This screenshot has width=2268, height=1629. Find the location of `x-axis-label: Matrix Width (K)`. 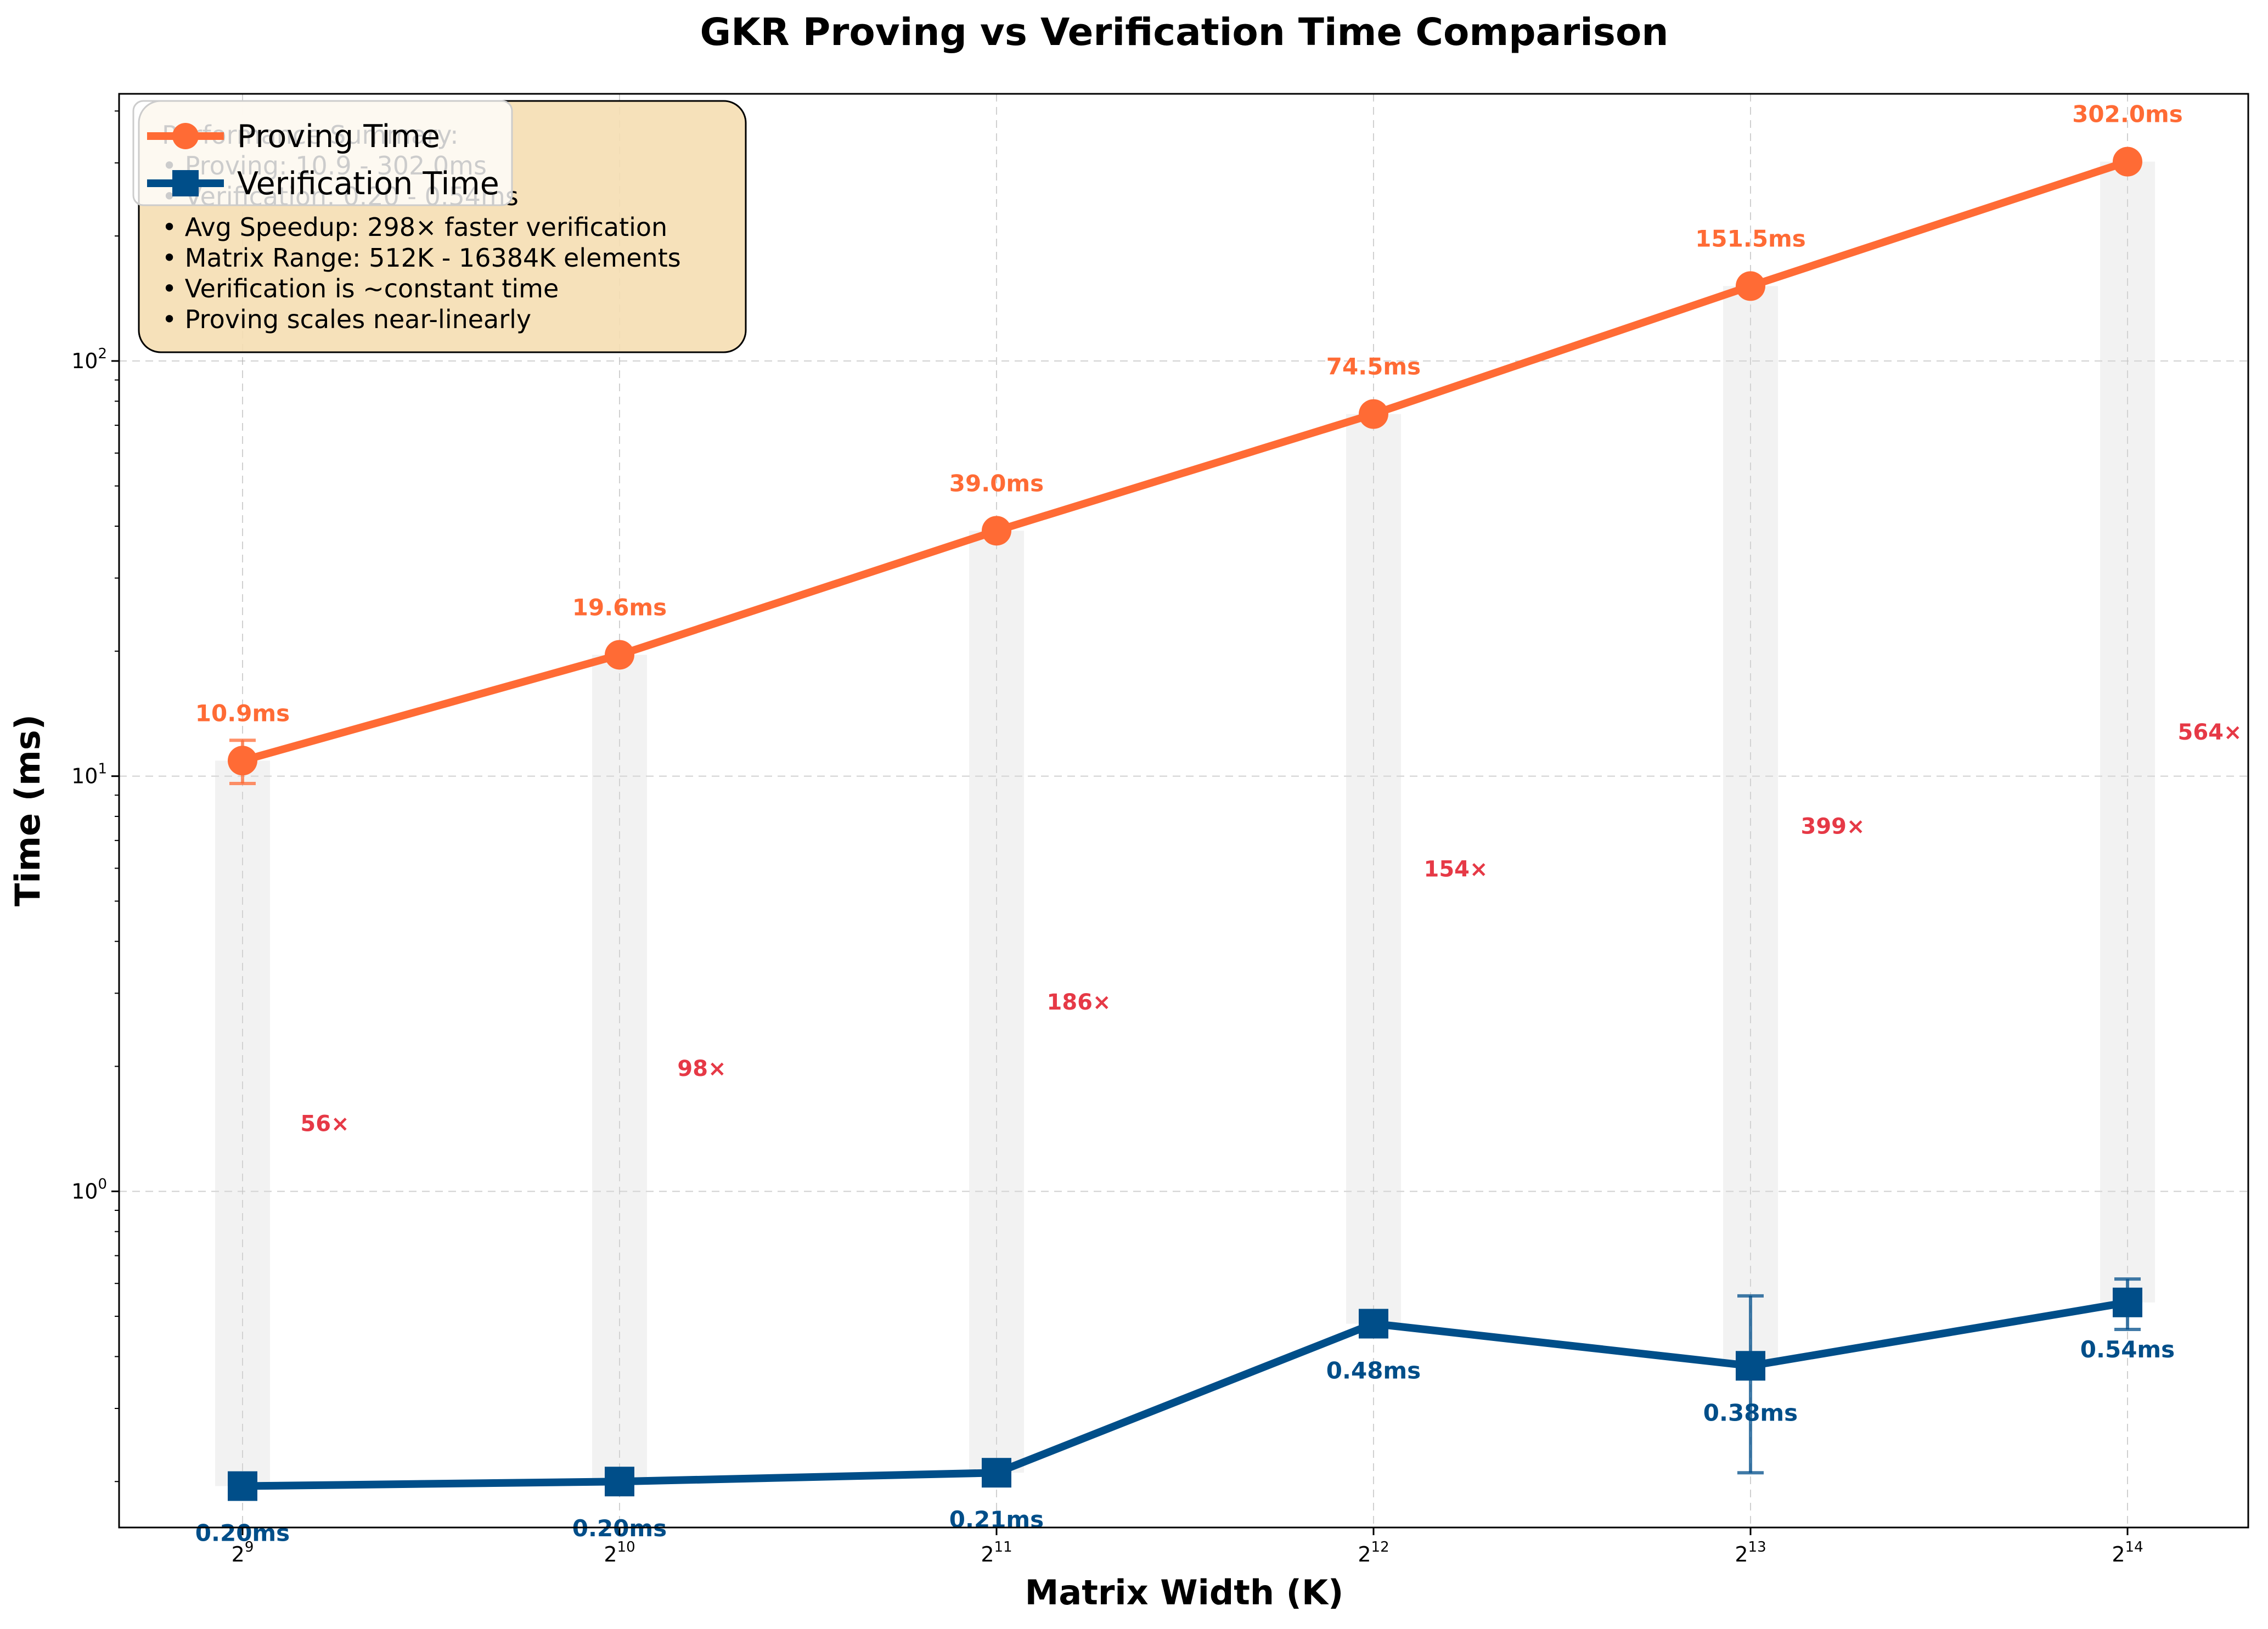

x-axis-label: Matrix Width (K) is located at coordinates (1184, 1592).